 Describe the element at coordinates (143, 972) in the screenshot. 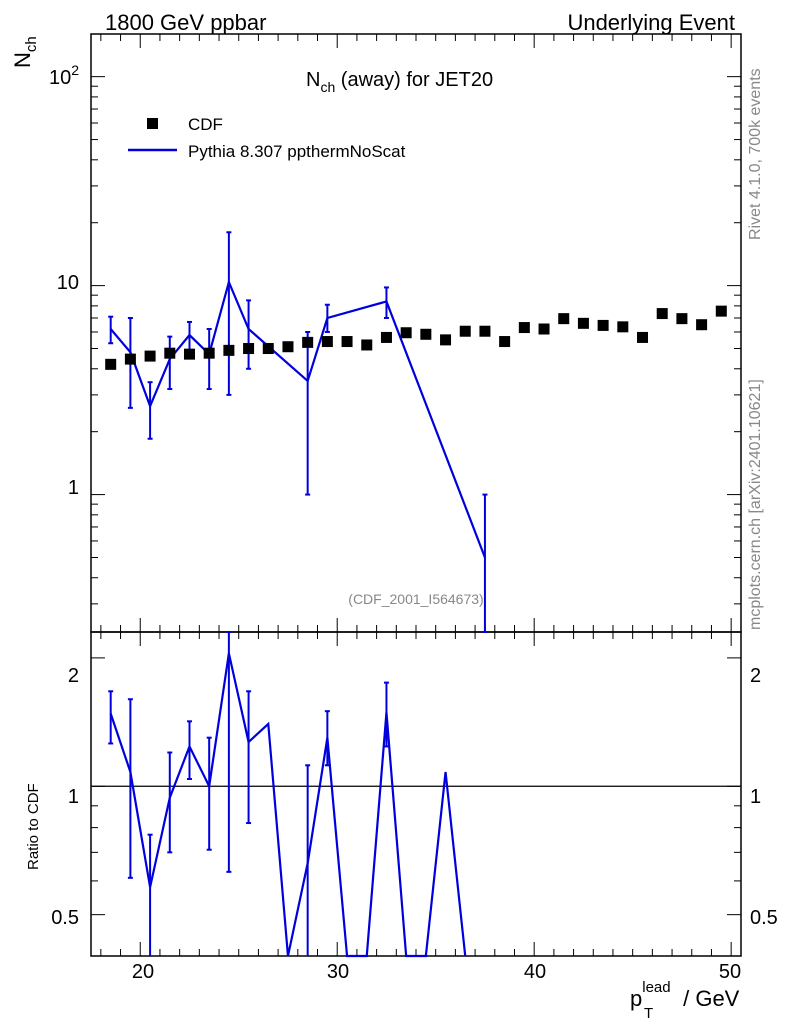

I see `x-tick-label-20: 20` at that location.